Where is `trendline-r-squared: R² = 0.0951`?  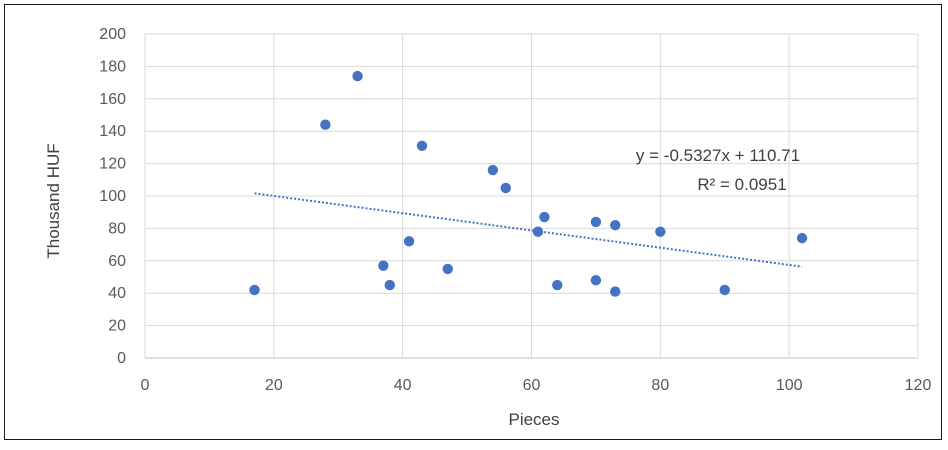 trendline-r-squared: R² = 0.0951 is located at coordinates (741, 184).